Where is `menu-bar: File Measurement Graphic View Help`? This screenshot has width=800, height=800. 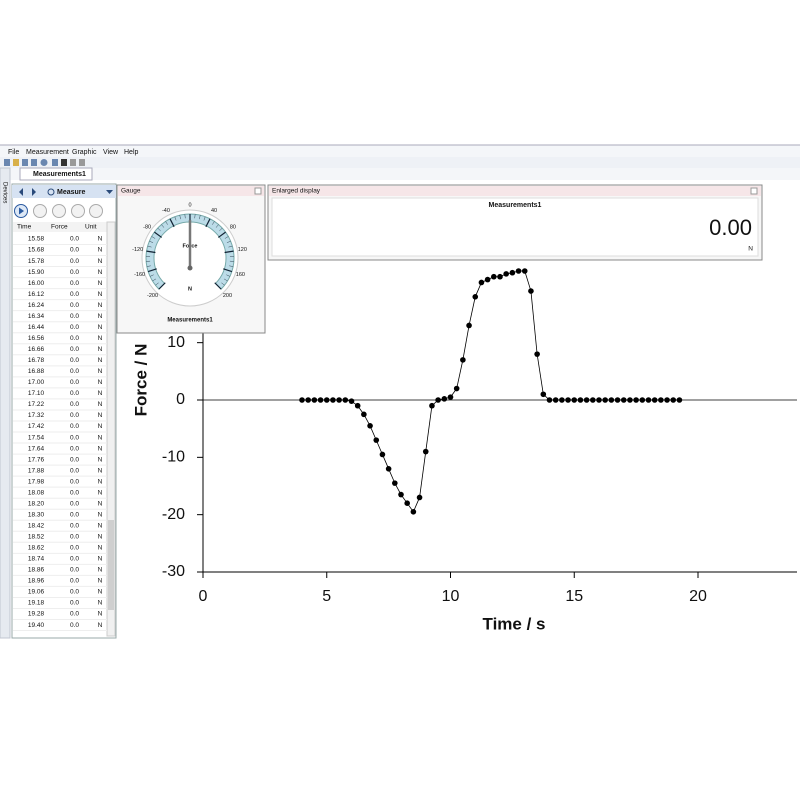 menu-bar: File Measurement Graphic View Help is located at coordinates (73, 152).